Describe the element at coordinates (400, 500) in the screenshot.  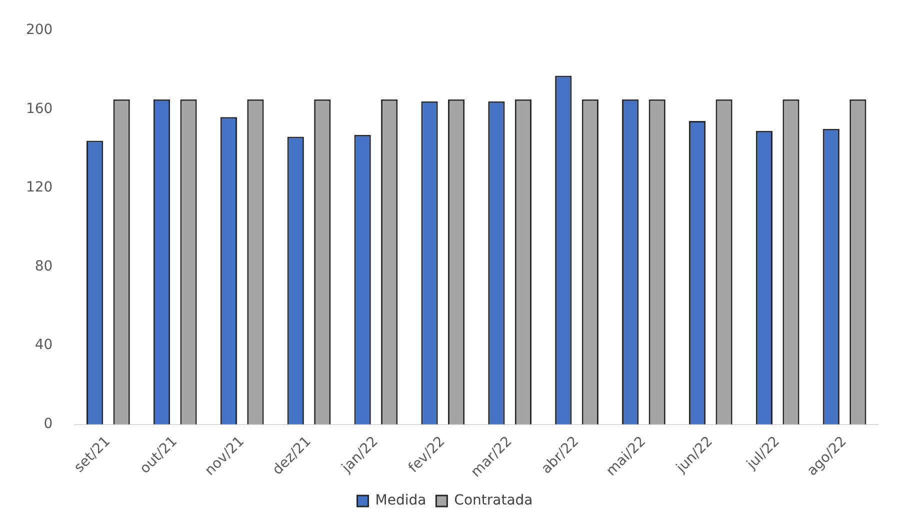
I see `legend-label: Medida` at that location.